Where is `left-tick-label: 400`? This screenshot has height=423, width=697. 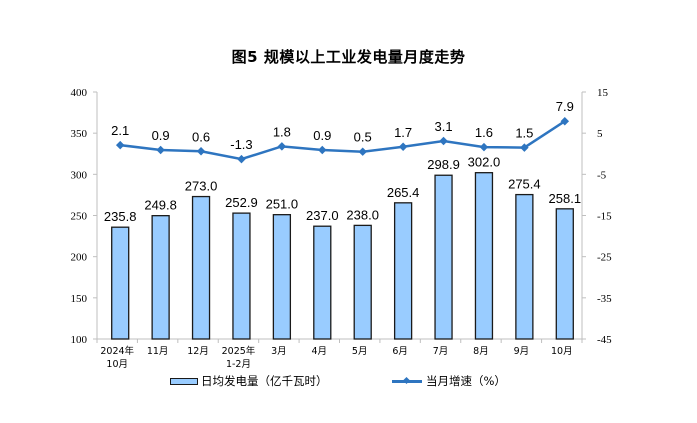 left-tick-label: 400 is located at coordinates (79, 93).